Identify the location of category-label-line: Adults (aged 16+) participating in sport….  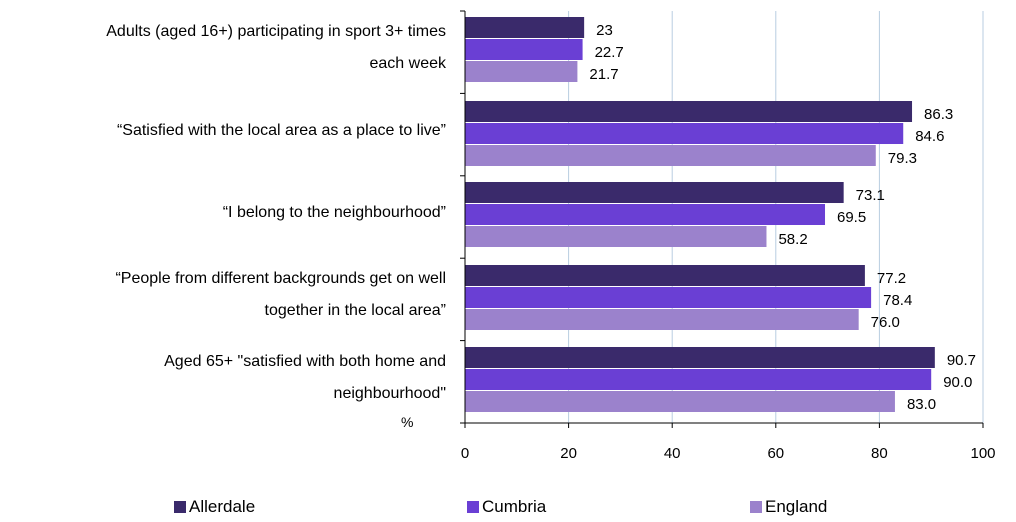
(276, 32).